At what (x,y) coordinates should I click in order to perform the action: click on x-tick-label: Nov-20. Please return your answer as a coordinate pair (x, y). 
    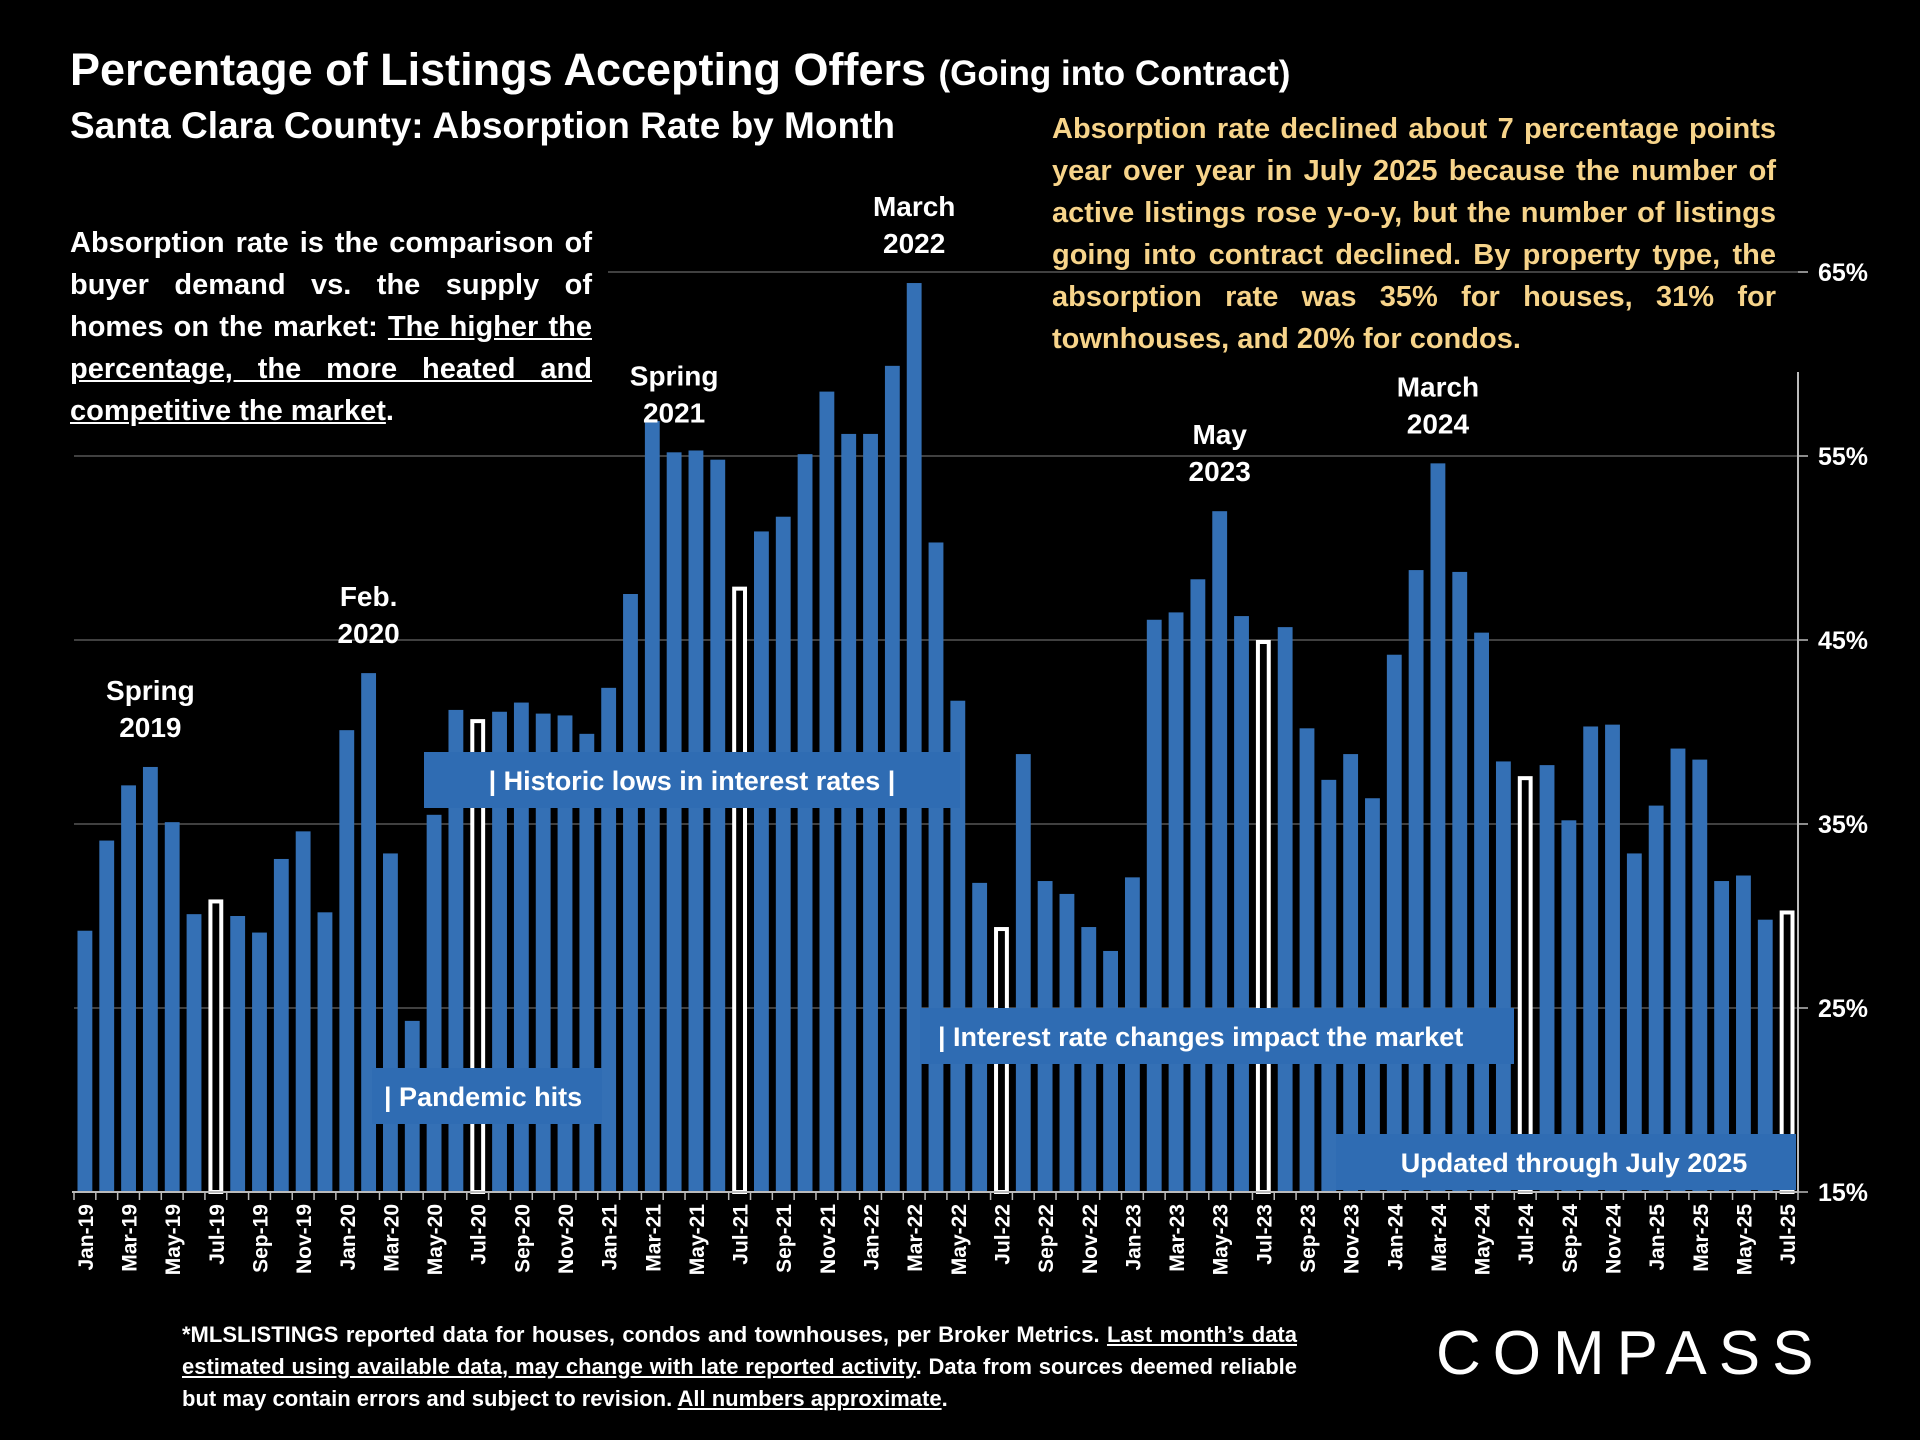
    Looking at the image, I should click on (566, 1239).